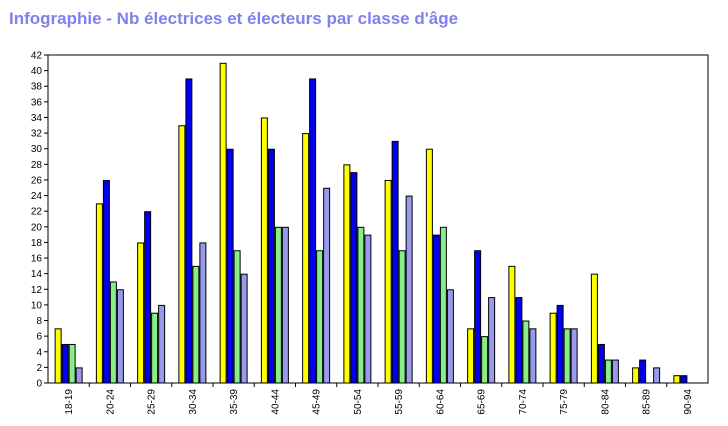 This screenshot has width=728, height=426. What do you see at coordinates (39, 352) in the screenshot?
I see `y-tick-label: 4` at bounding box center [39, 352].